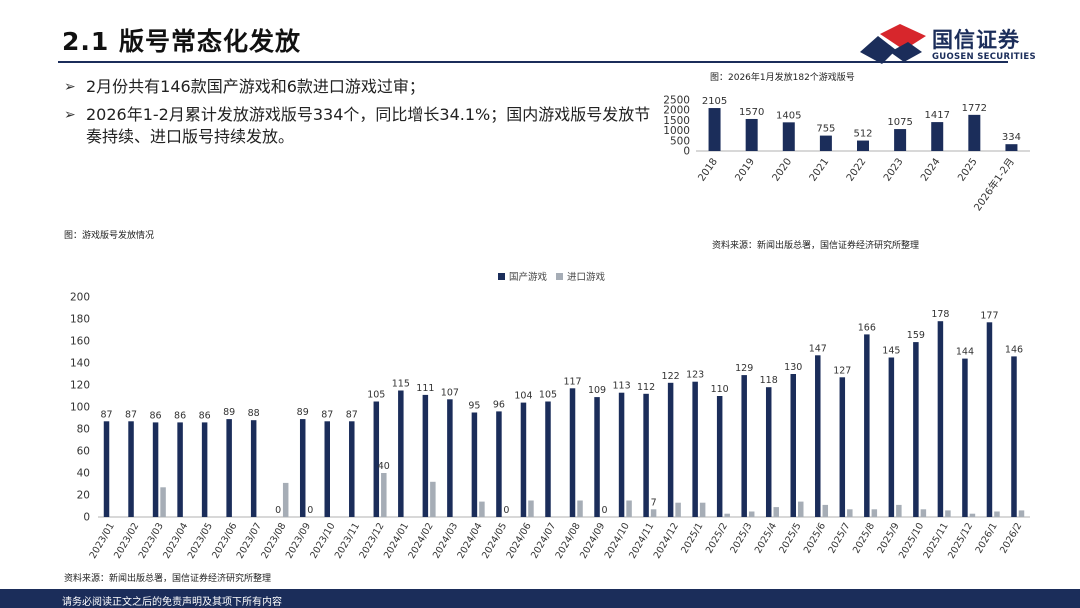  Describe the element at coordinates (744, 368) in the screenshot. I see `data-label-domestic: 129` at that location.